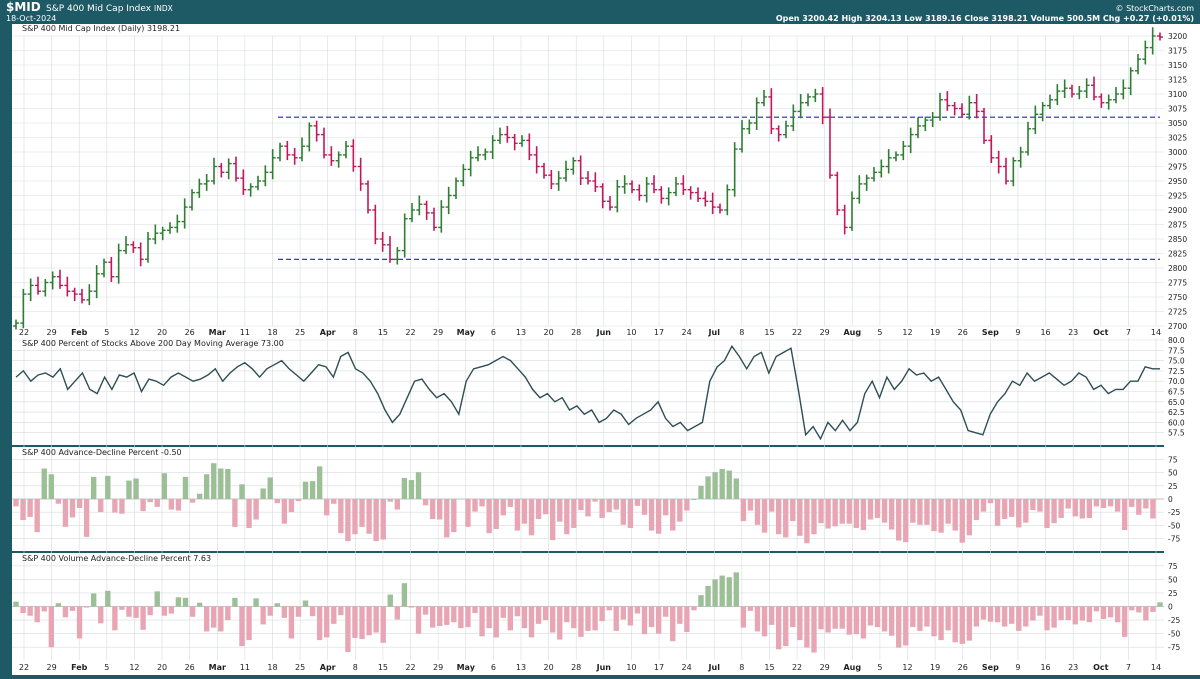 This screenshot has width=1200, height=679. What do you see at coordinates (1177, 326) in the screenshot?
I see `y-tick-label: 2700` at bounding box center [1177, 326].